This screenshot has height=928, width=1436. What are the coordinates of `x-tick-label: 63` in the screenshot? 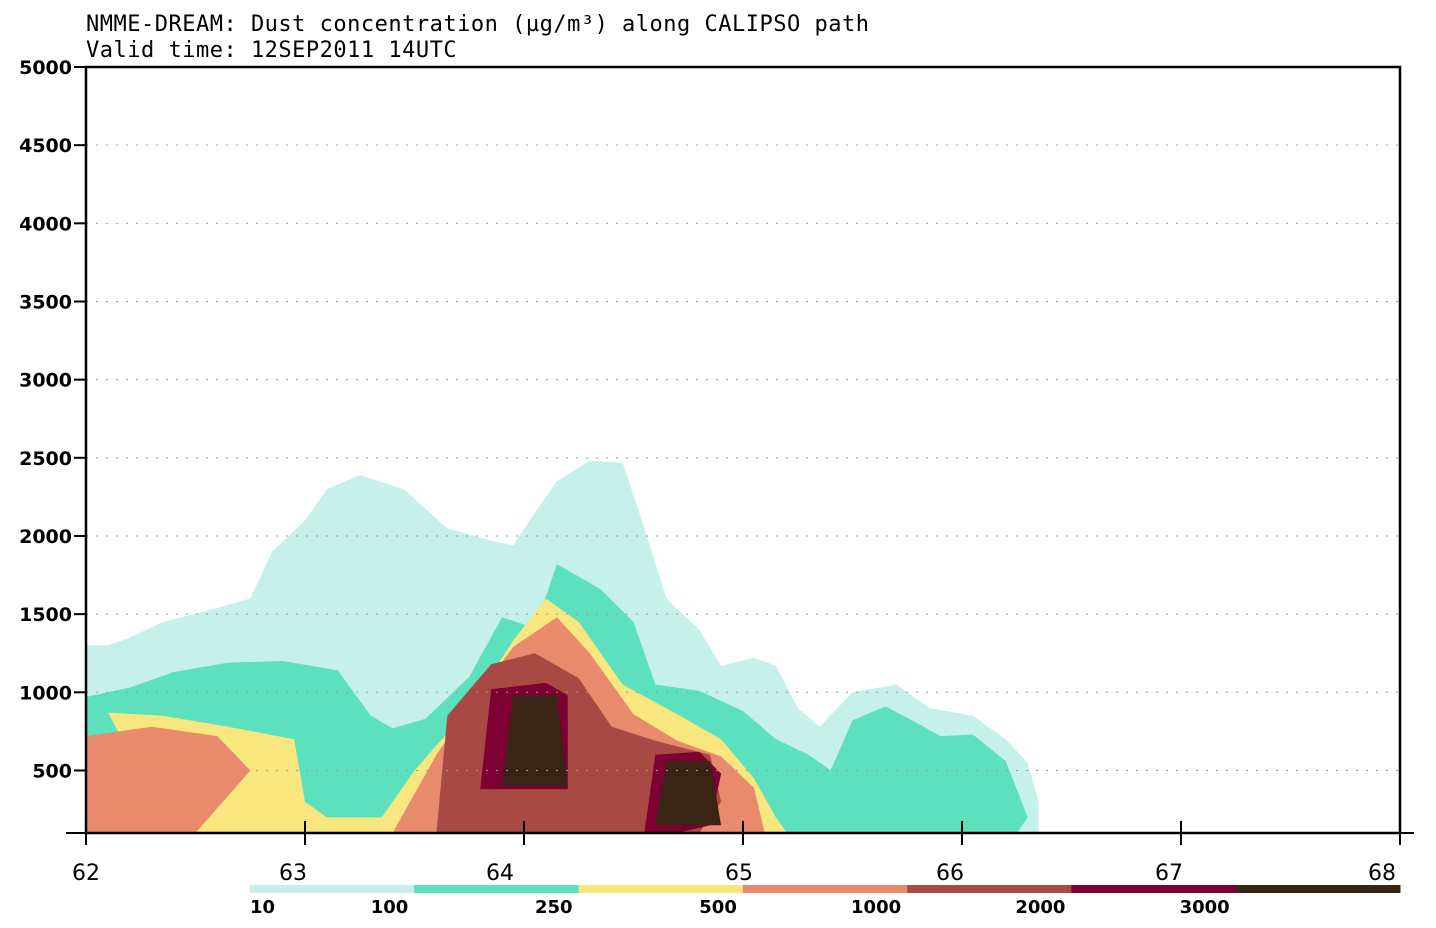 It's located at (293, 873).